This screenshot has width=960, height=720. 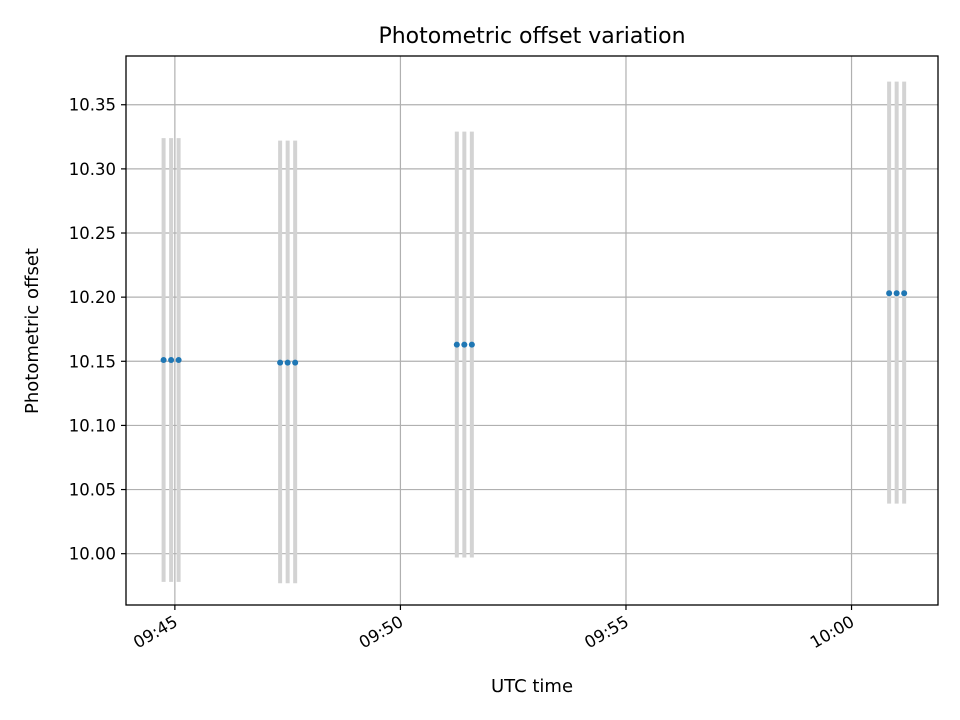 What do you see at coordinates (92, 490) in the screenshot?
I see `y-tick-label: 10.05` at bounding box center [92, 490].